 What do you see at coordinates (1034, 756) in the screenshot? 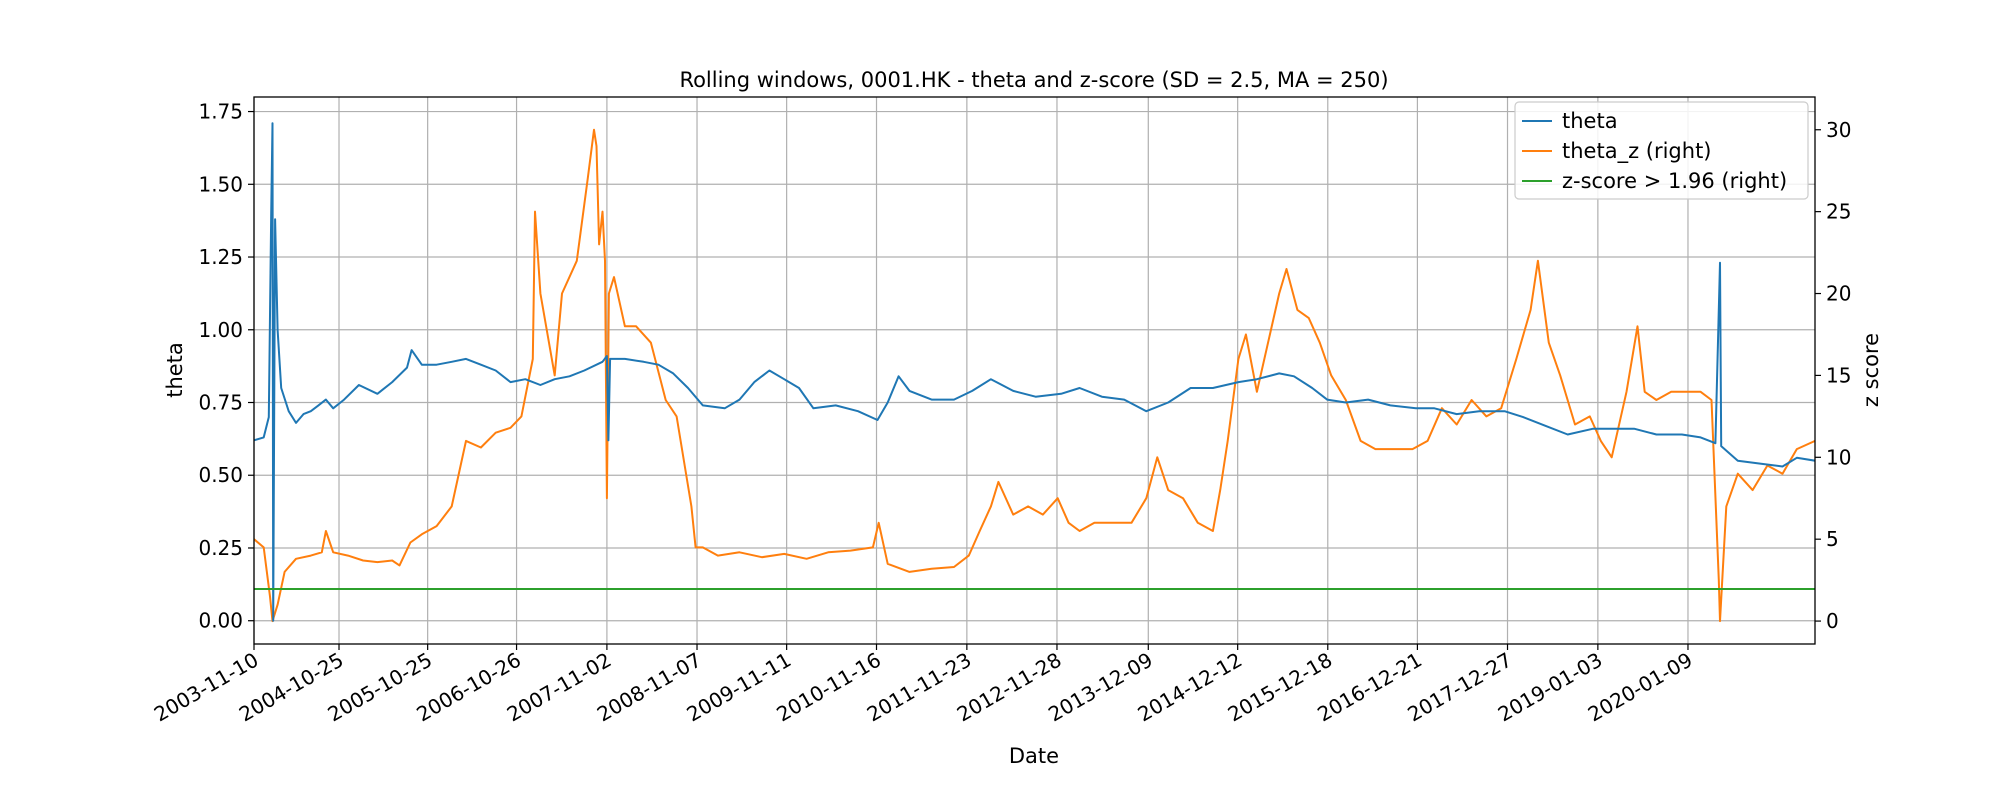
I see `x-axis-label: Date` at bounding box center [1034, 756].